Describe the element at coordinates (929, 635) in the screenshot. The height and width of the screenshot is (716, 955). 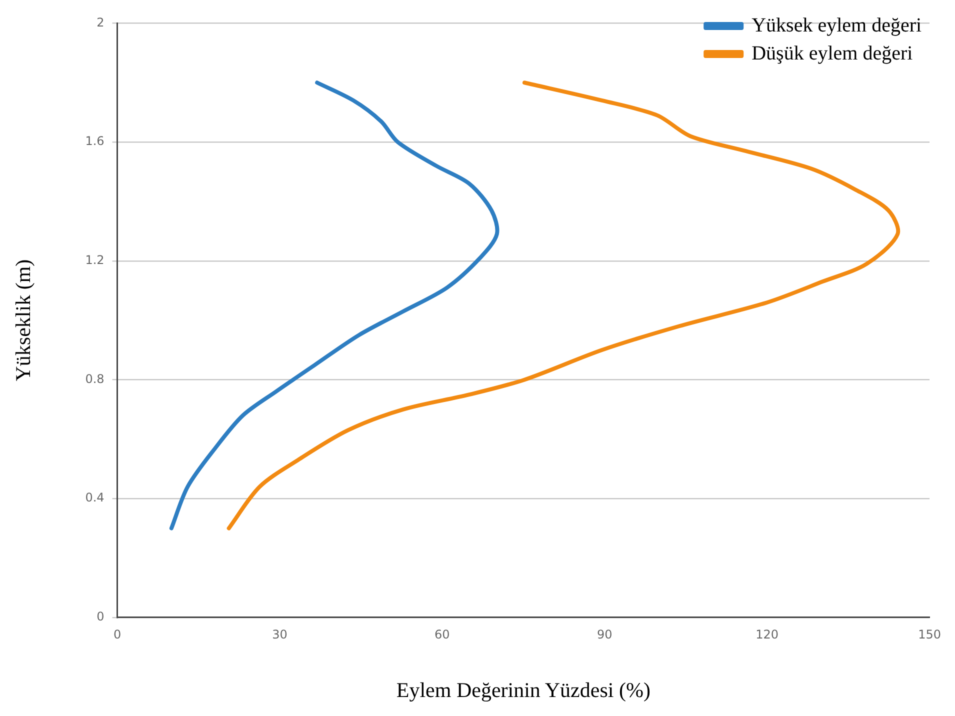
I see `x-tick-label: 150` at that location.